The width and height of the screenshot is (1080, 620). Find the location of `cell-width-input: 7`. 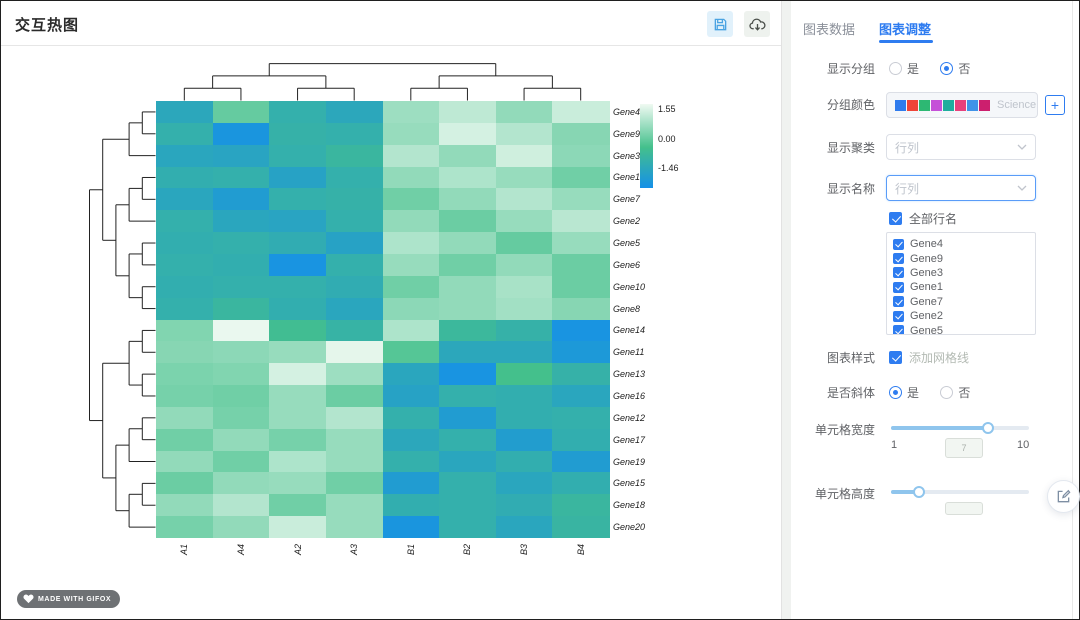

cell-width-input: 7 is located at coordinates (964, 448).